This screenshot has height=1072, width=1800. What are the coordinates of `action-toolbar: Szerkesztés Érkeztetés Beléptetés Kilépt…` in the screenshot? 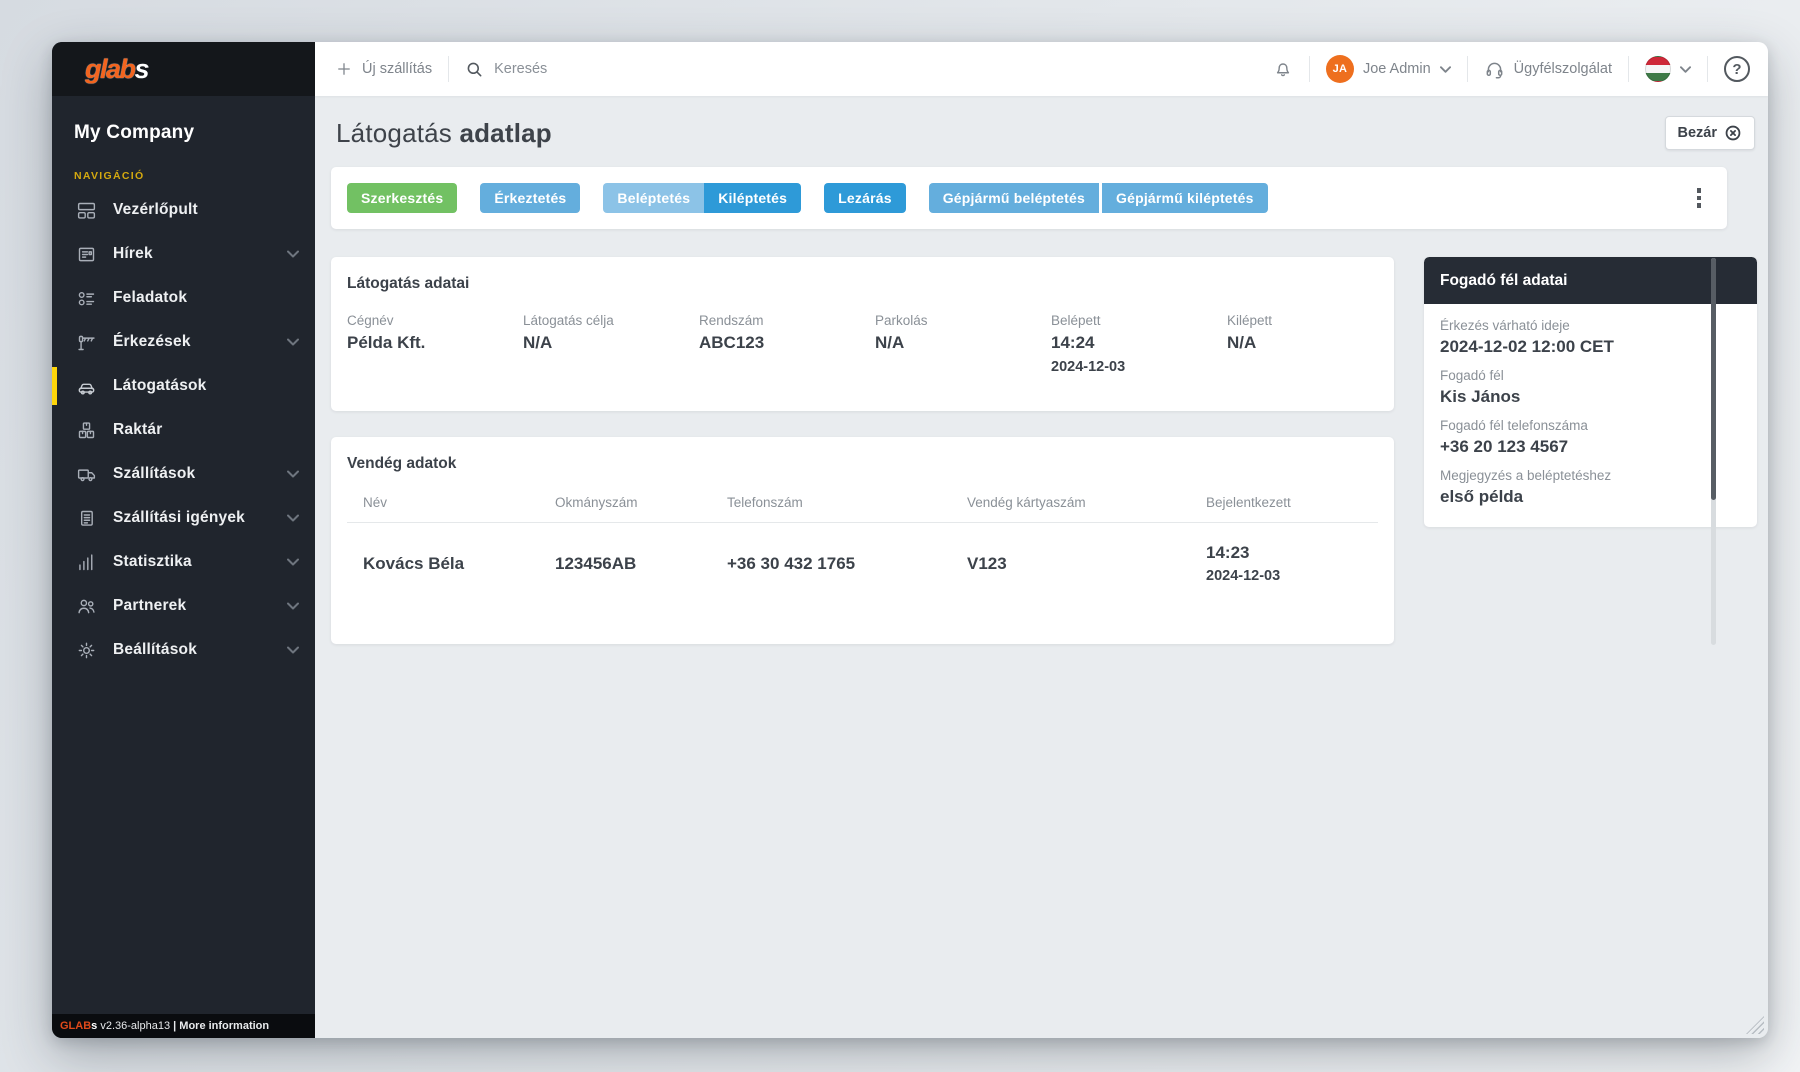 It's located at (1029, 198).